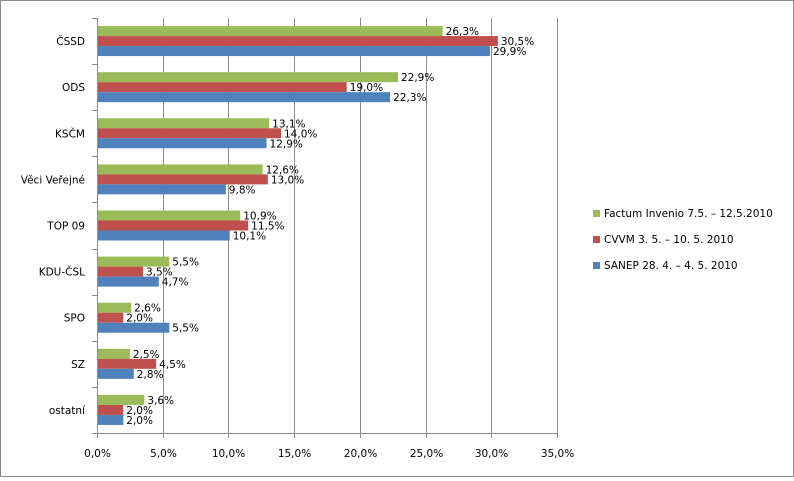  What do you see at coordinates (491, 454) in the screenshot?
I see `x-tick-label: 30,0%` at bounding box center [491, 454].